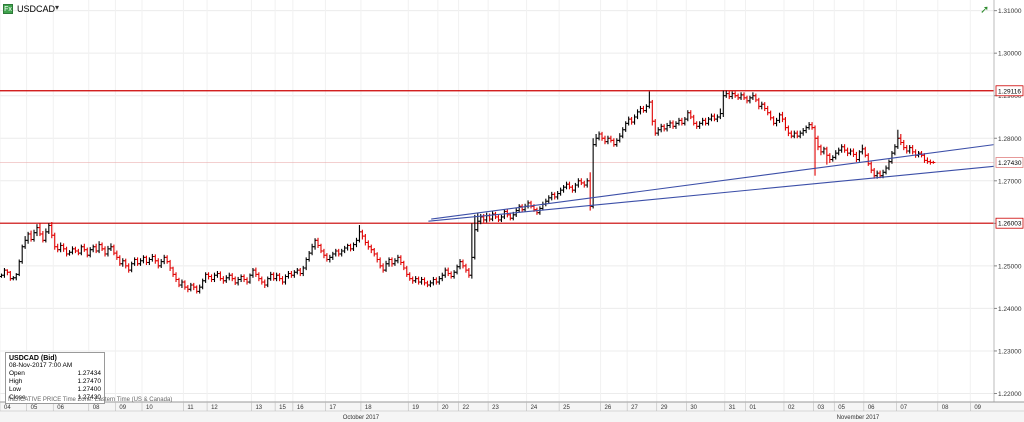 The height and width of the screenshot is (422, 1024). I want to click on legend-value: 1.27470, so click(89, 381).